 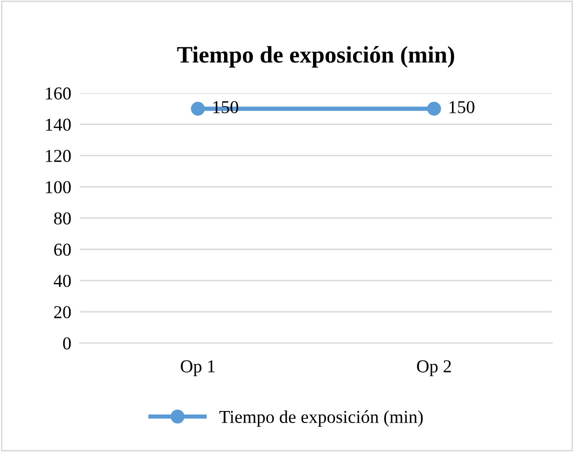 What do you see at coordinates (58, 156) in the screenshot?
I see `y-tick-label: 120` at bounding box center [58, 156].